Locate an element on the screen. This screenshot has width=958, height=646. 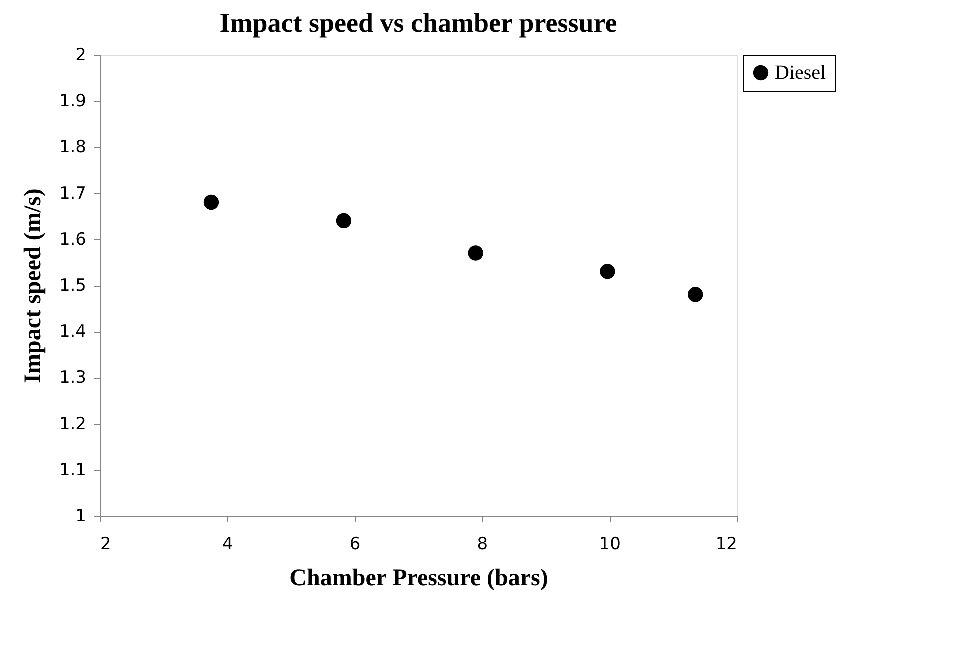
x-tick-label: 10 is located at coordinates (610, 544).